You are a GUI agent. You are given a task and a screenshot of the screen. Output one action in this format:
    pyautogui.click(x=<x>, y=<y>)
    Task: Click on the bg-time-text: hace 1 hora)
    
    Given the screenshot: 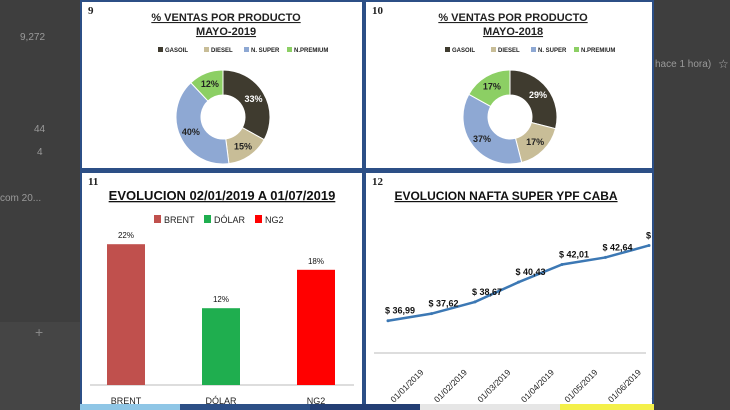 What is the action you would take?
    pyautogui.click(x=683, y=64)
    